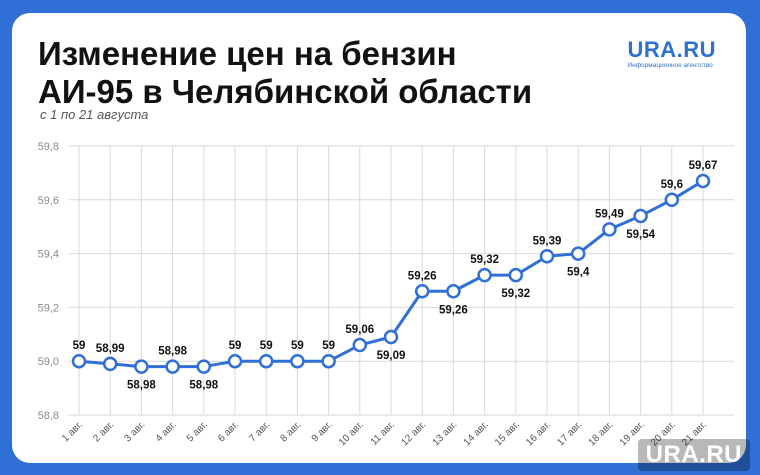  What do you see at coordinates (413, 433) in the screenshot?
I see `x-tick-label: 12 авг.` at bounding box center [413, 433].